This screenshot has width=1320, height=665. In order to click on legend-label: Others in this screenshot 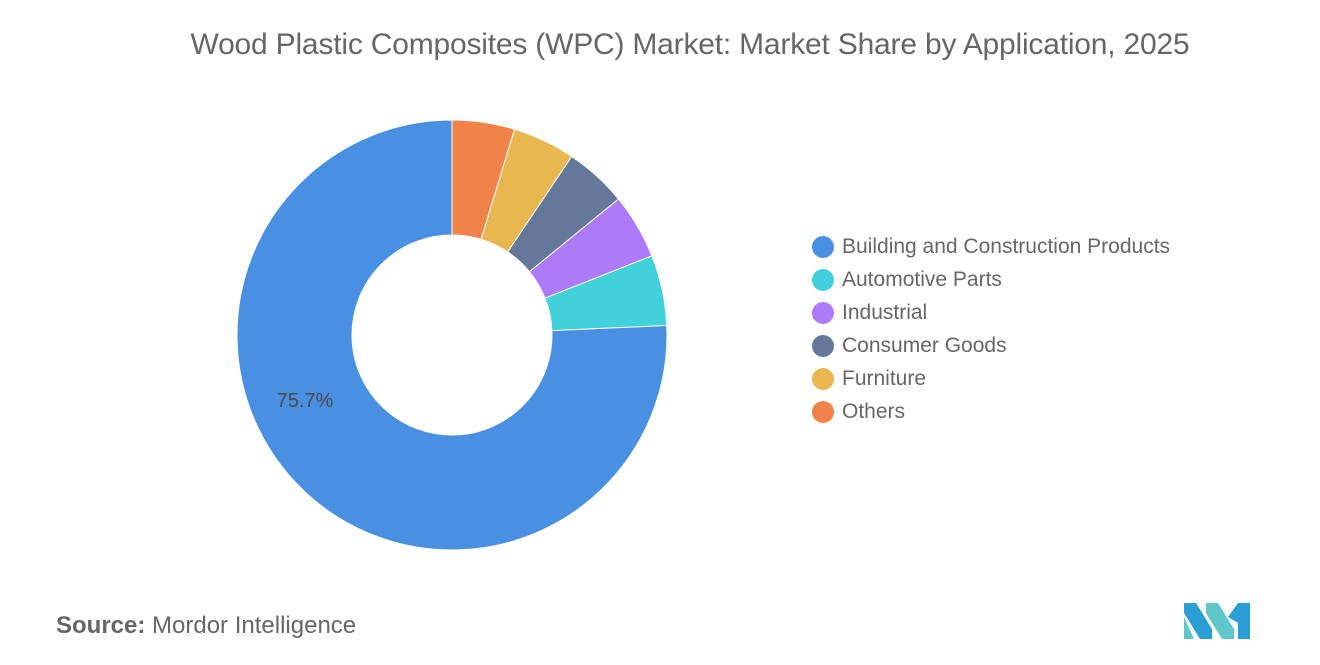, I will do `click(874, 411)`.